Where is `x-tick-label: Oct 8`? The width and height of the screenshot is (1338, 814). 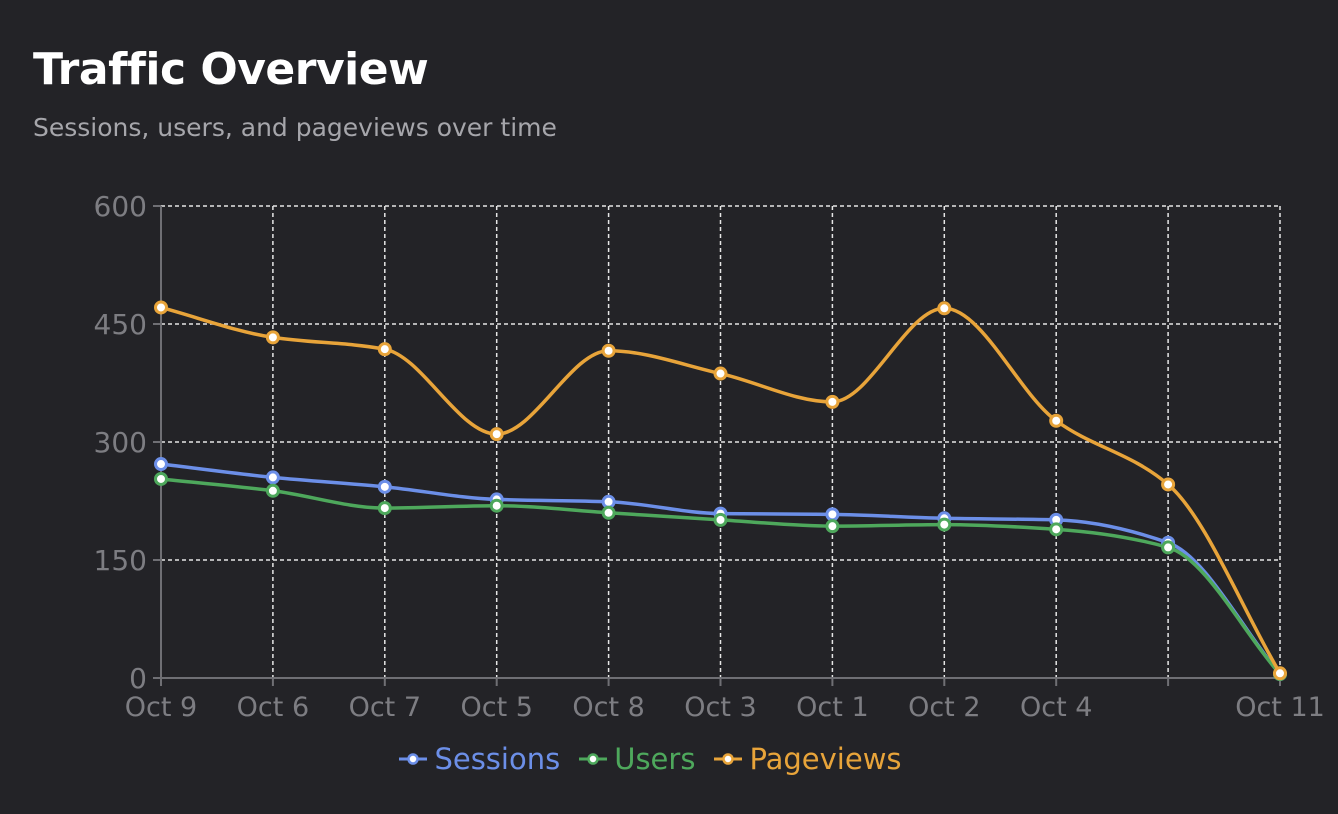 x-tick-label: Oct 8 is located at coordinates (608, 707).